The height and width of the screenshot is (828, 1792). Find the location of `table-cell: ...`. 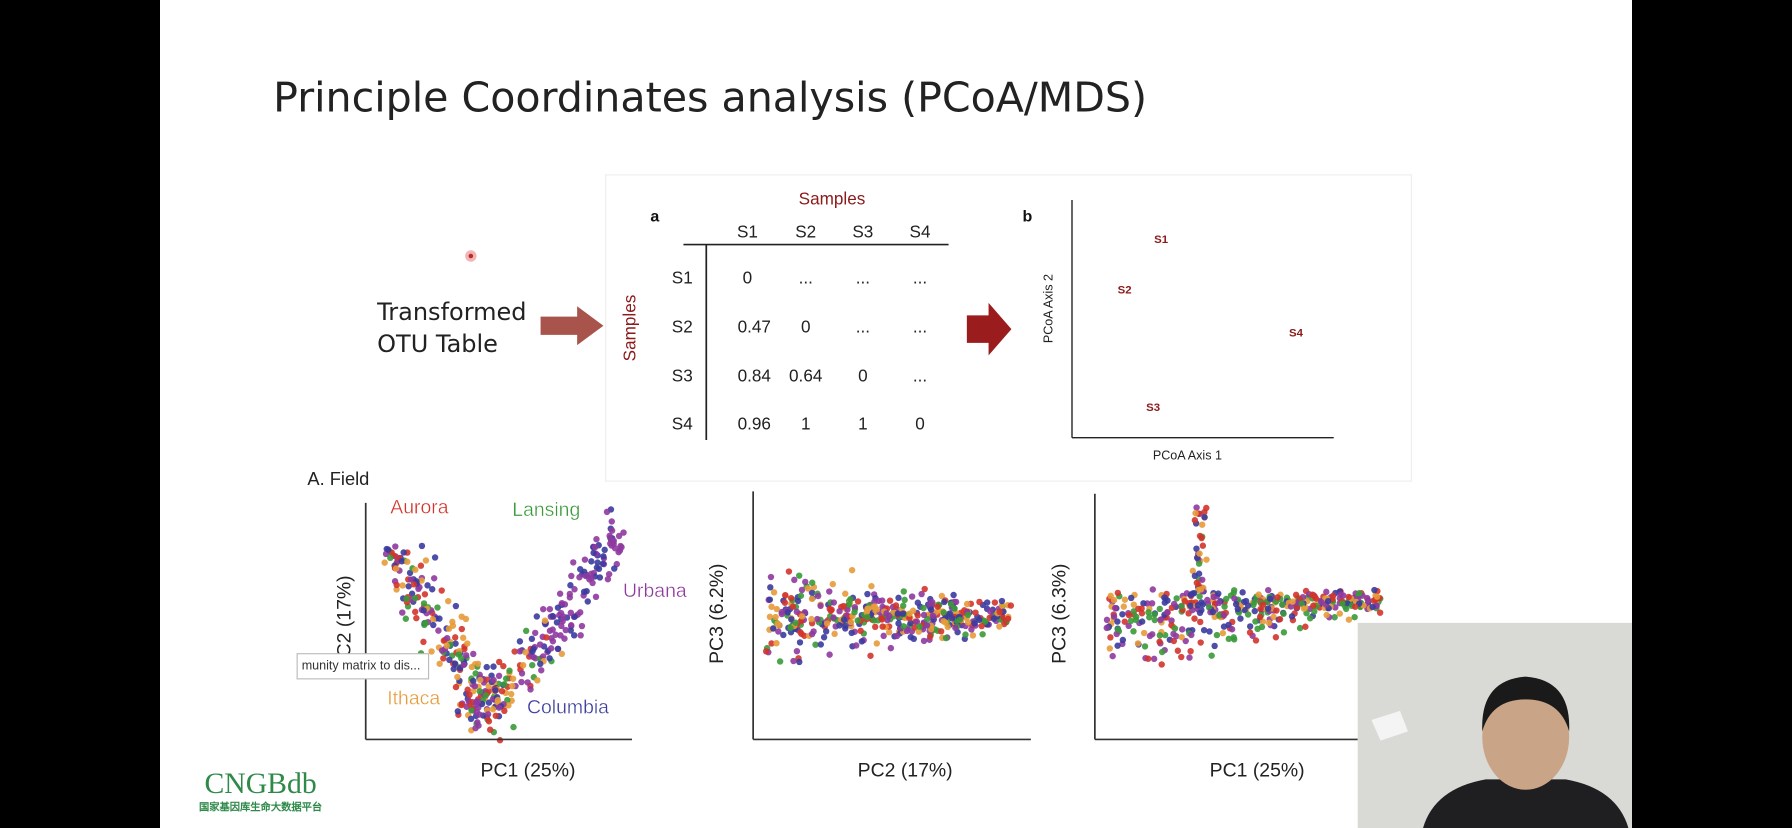

table-cell: ... is located at coordinates (806, 277).